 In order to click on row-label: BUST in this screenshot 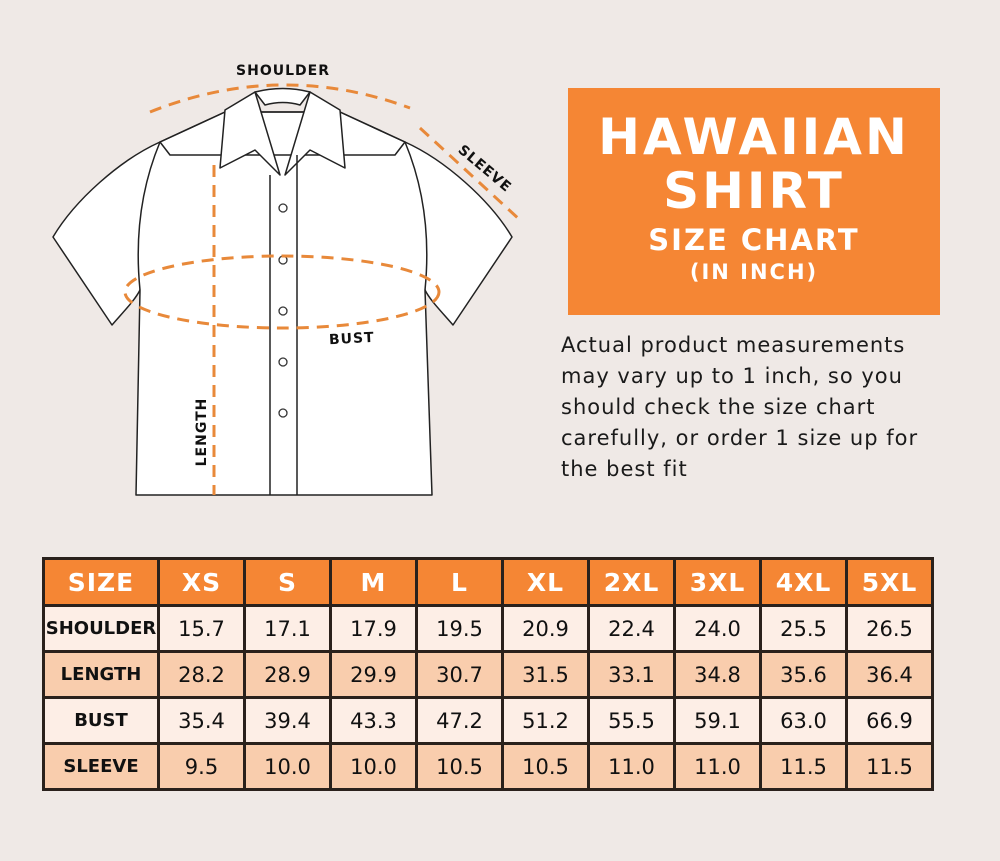, I will do `click(101, 720)`.